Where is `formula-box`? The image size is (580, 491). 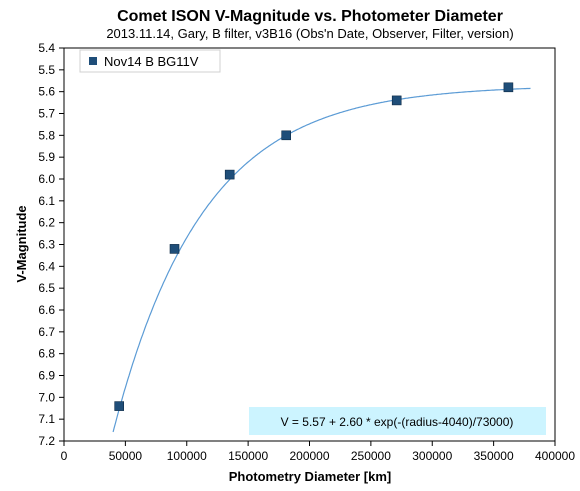 formula-box is located at coordinates (397, 421).